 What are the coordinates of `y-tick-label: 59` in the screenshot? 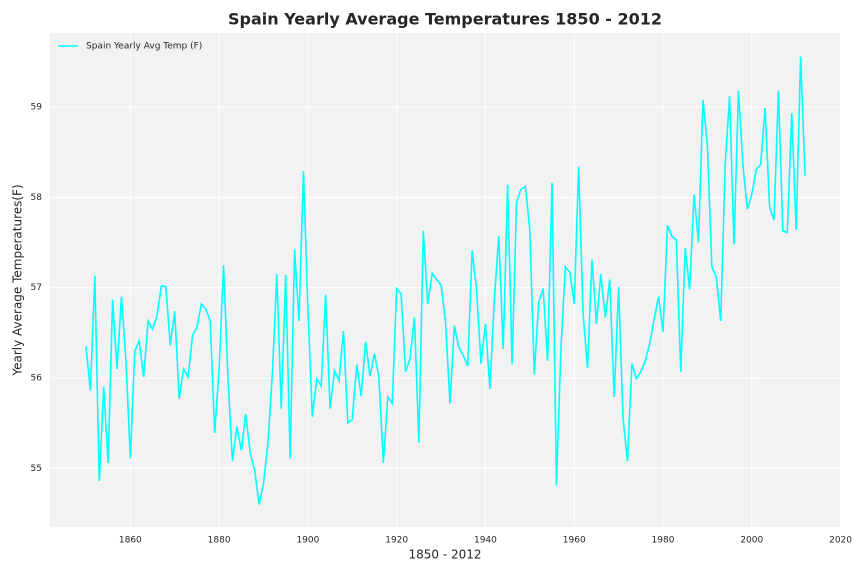 It's located at (37, 108).